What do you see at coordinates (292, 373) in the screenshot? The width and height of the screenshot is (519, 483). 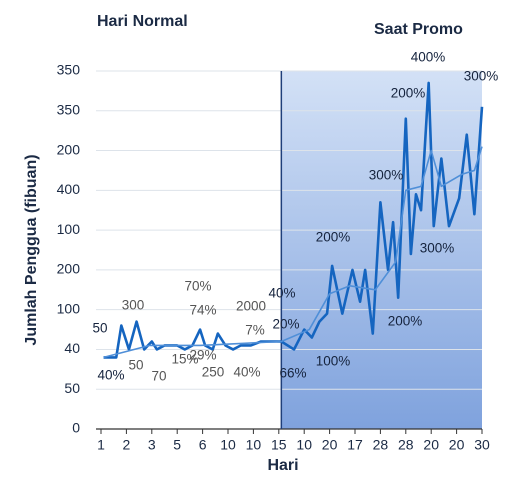 I see `annotation: 66%` at bounding box center [292, 373].